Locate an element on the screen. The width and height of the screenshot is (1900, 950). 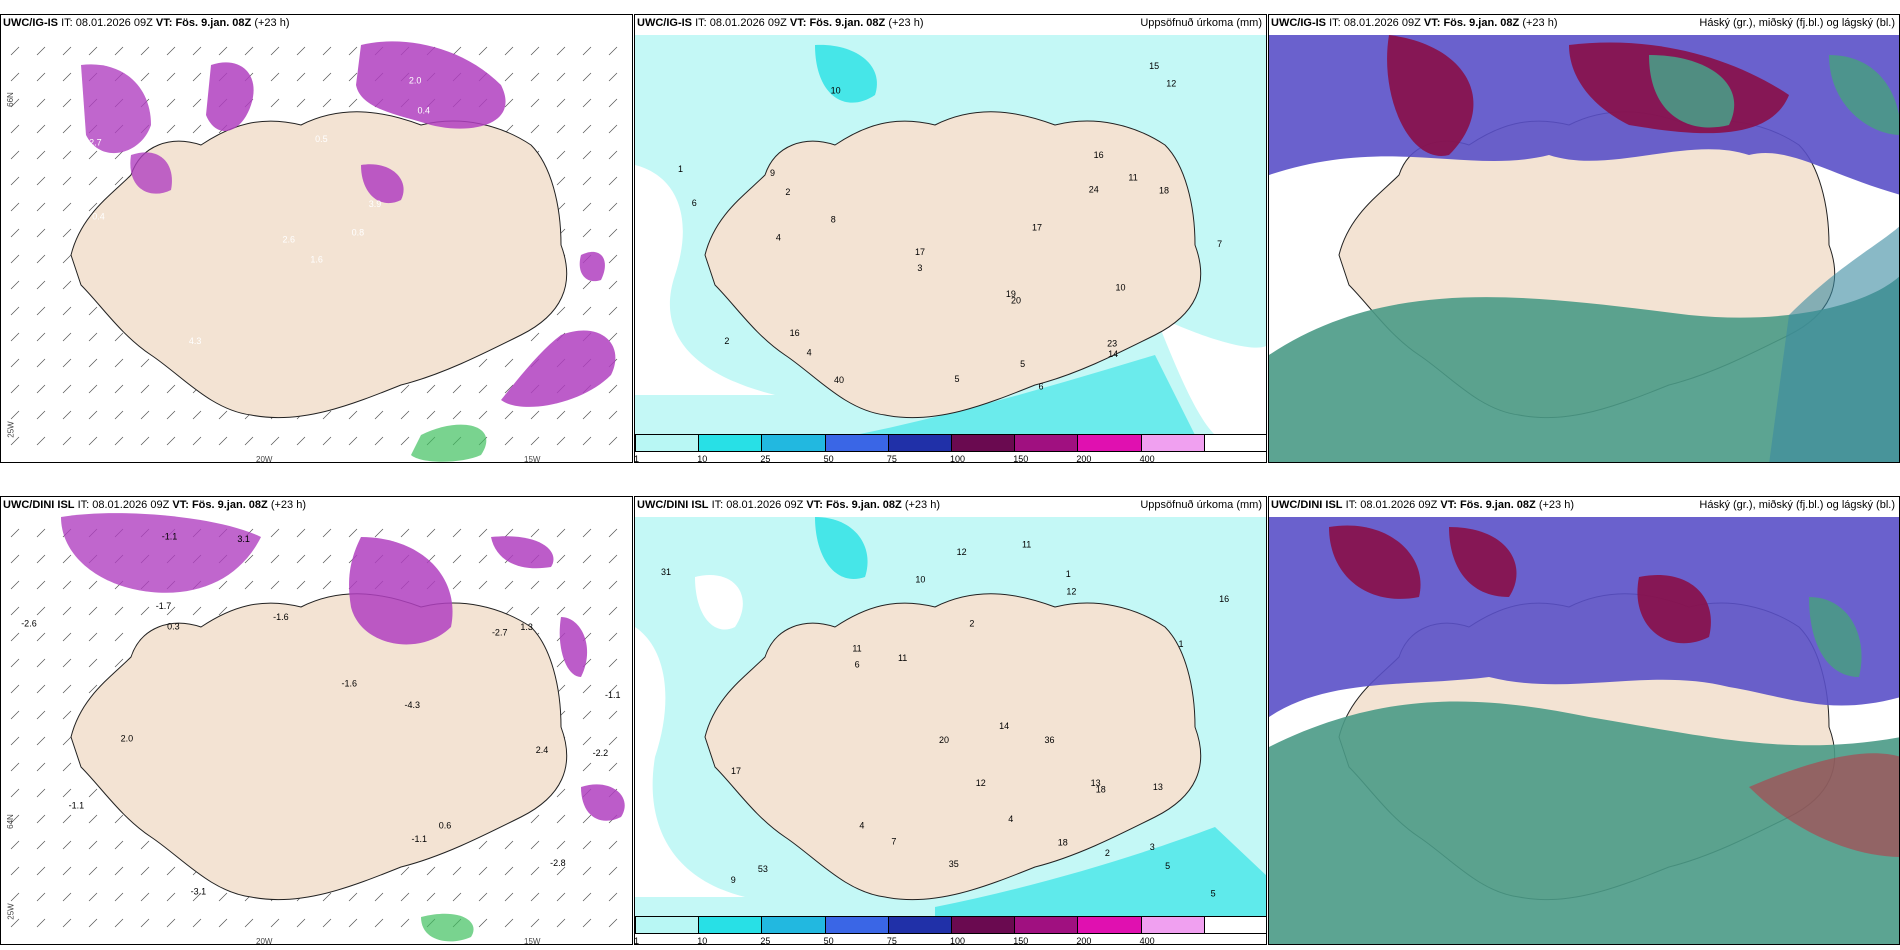
value-label: 2.0 is located at coordinates (127, 738).